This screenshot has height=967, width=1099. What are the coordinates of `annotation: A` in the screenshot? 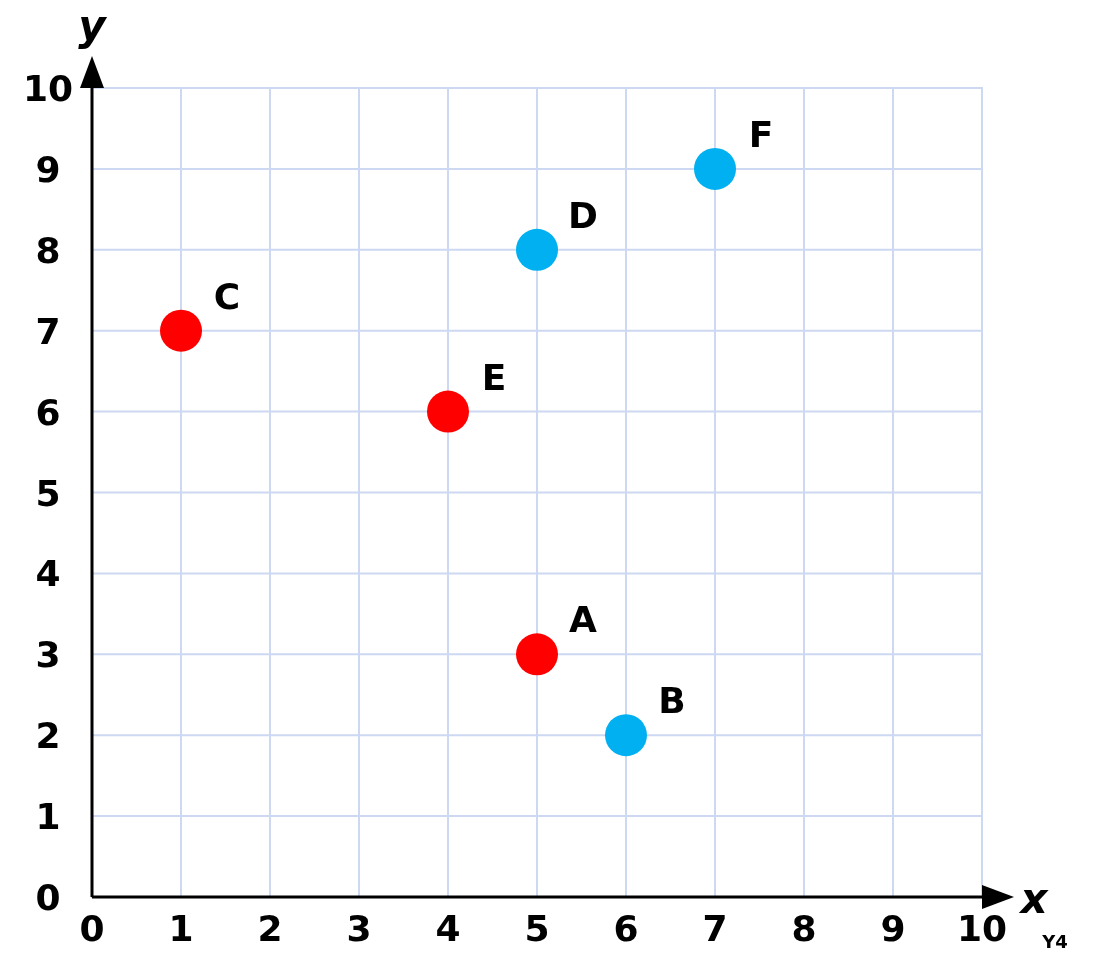 It's located at (583, 620).